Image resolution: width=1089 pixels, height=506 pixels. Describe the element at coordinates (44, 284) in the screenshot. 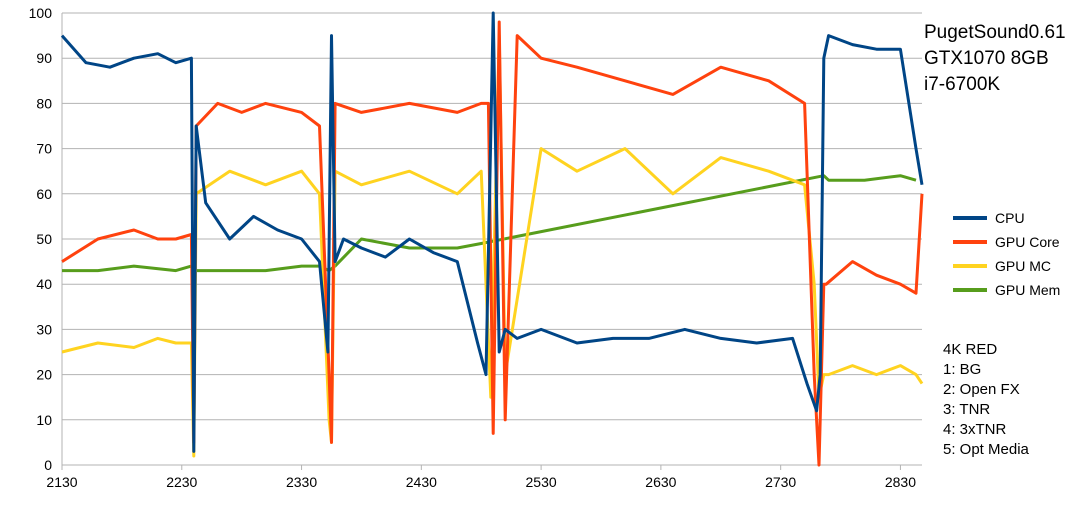

I see `y-tick-label: 40` at that location.